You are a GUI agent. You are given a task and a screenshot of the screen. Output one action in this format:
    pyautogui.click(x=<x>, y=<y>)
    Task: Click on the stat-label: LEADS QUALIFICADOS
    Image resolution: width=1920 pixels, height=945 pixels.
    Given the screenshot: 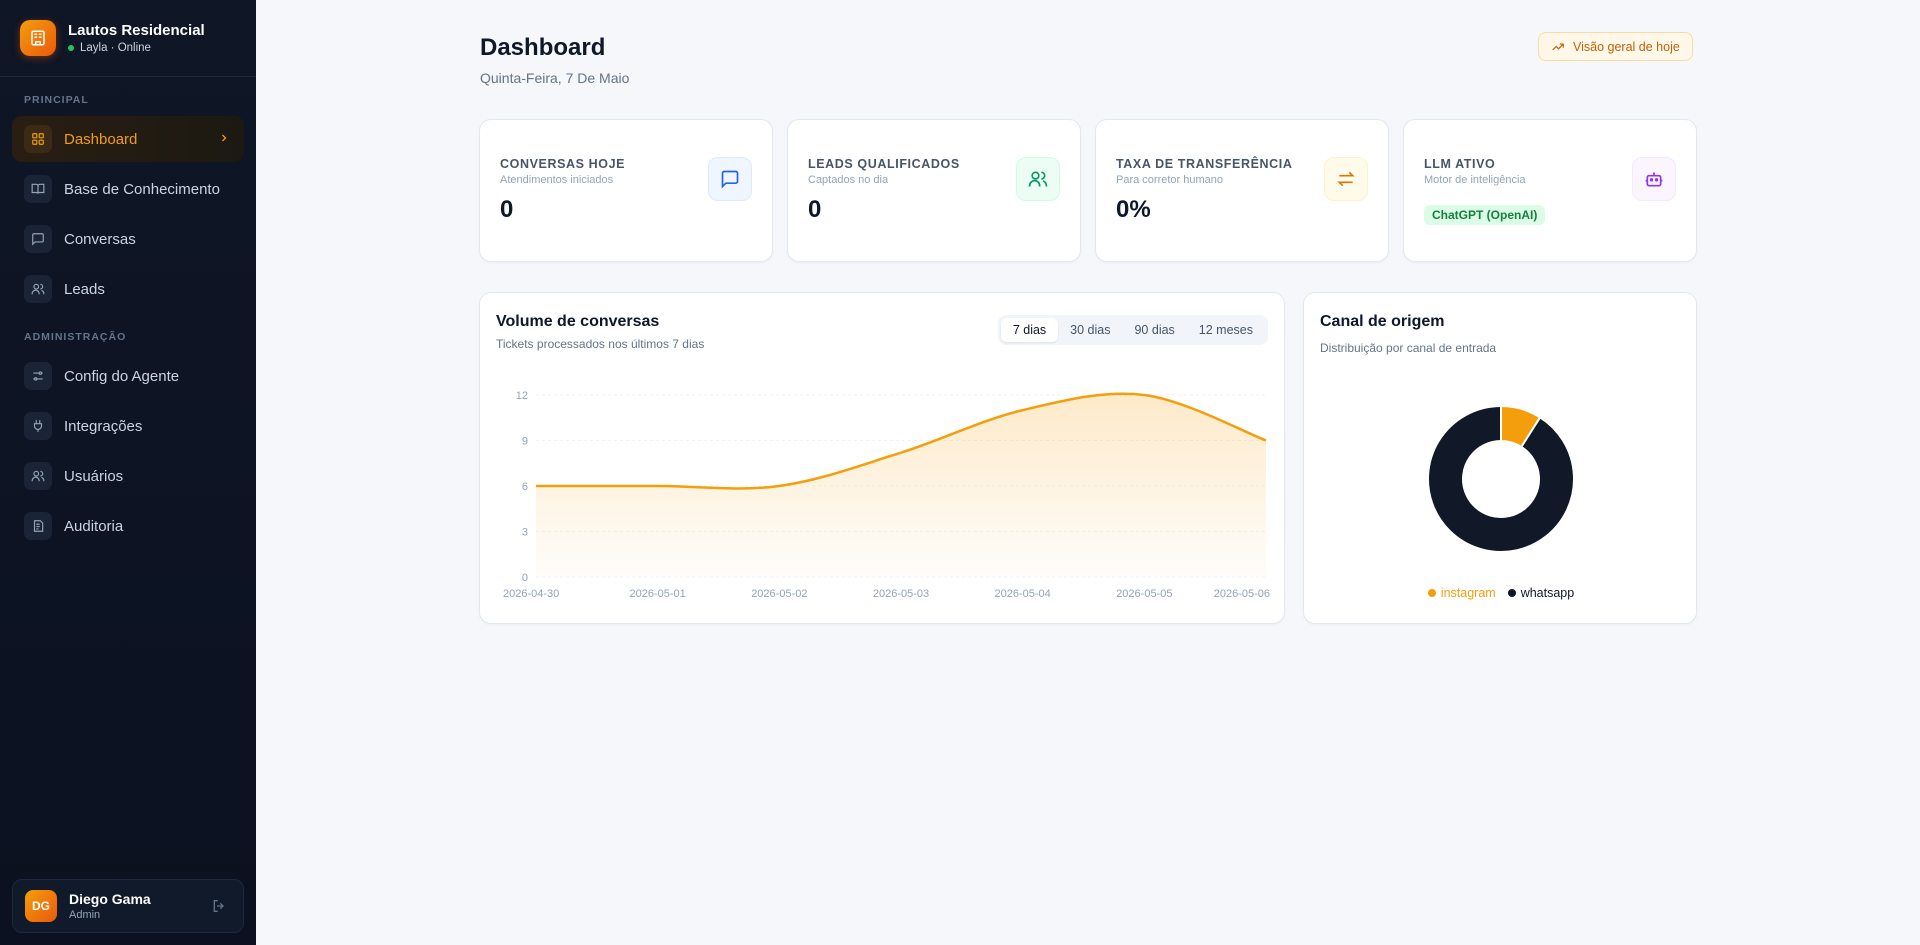 What is the action you would take?
    pyautogui.click(x=884, y=164)
    